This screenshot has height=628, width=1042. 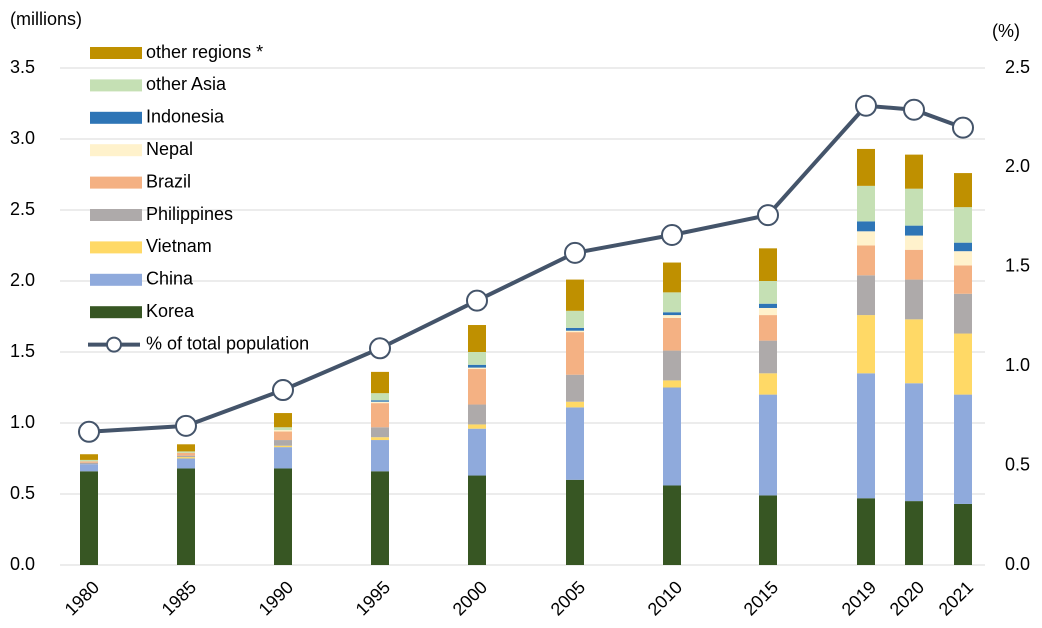 I want to click on y-tick-label: 3.5, so click(x=22, y=67).